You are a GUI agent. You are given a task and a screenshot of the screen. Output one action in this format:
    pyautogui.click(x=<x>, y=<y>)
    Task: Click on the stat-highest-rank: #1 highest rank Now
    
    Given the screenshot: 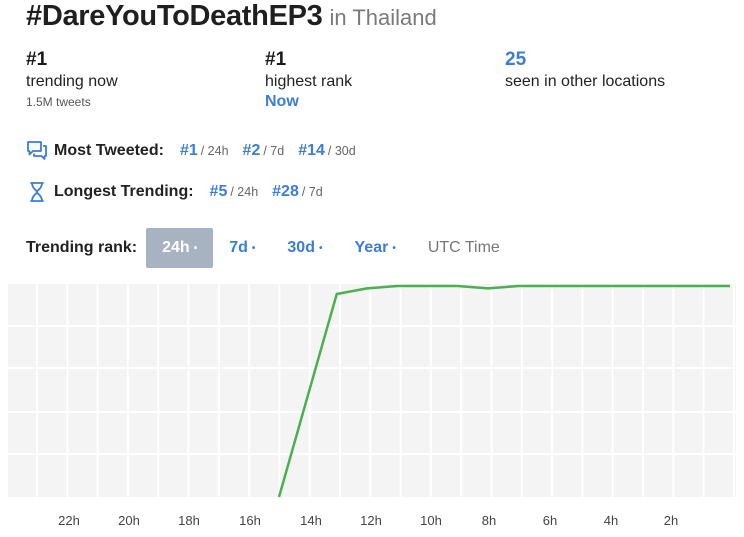 What is the action you would take?
    pyautogui.click(x=308, y=80)
    